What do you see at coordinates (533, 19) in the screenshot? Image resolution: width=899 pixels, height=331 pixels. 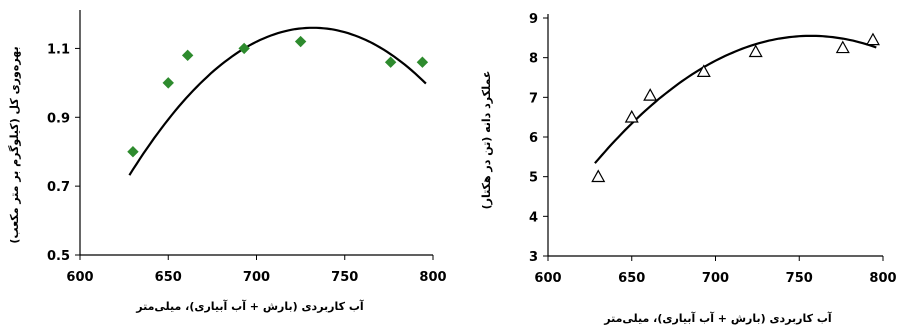 I see `chart-right-y-tick-label: 9` at bounding box center [533, 19].